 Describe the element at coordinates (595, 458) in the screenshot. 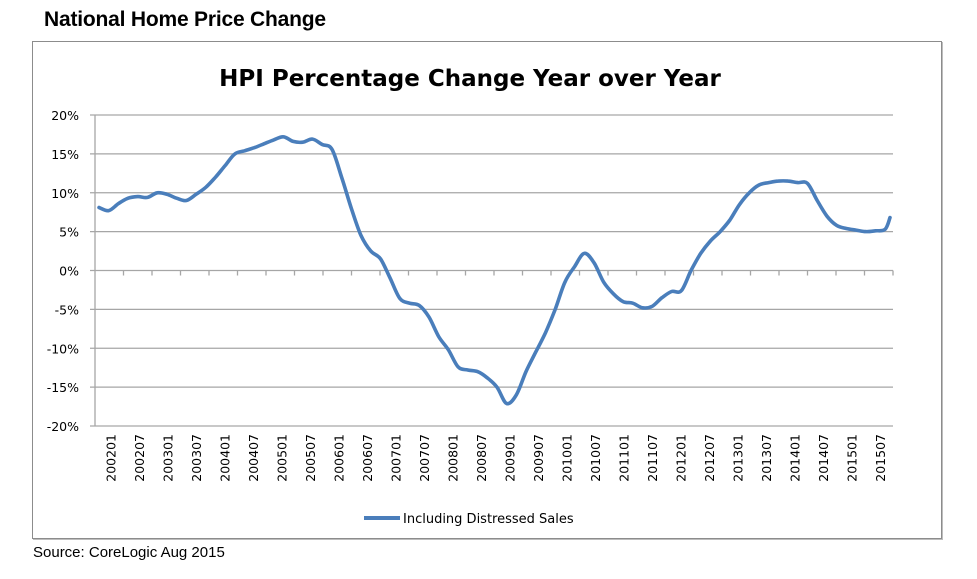

I see `x-tick-label: 201007` at that location.